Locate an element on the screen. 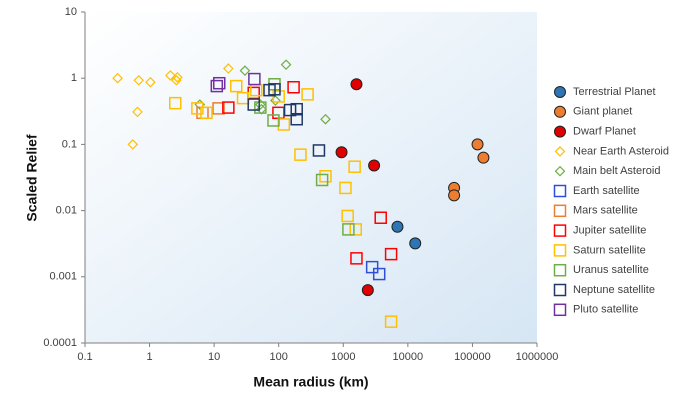 The height and width of the screenshot is (400, 694). legend-label: Neptune satellite is located at coordinates (614, 290).